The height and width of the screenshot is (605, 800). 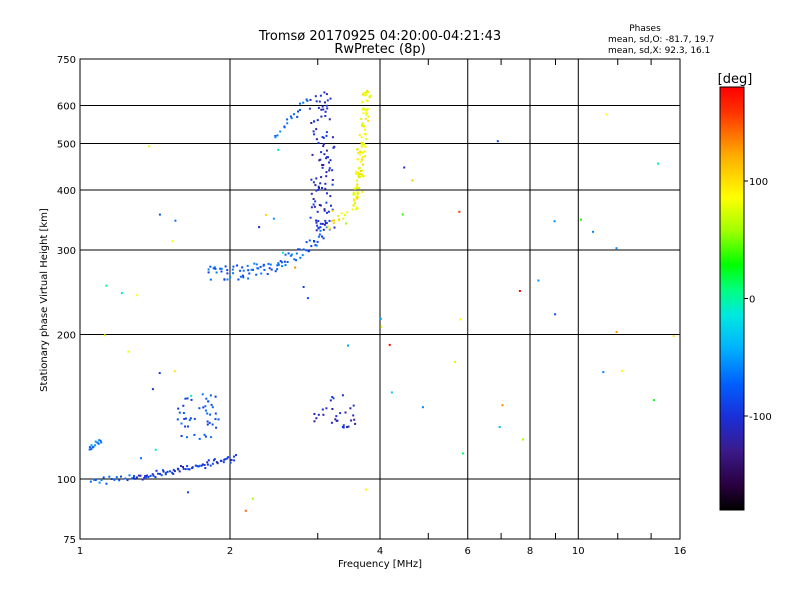 I want to click on x-axis-label: Frequency [MHz], so click(x=380, y=564).